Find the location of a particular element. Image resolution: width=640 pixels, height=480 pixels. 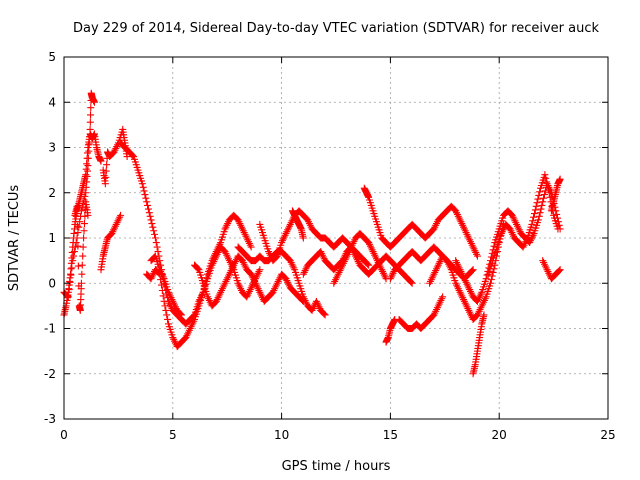

x-tick-label: 15 is located at coordinates (390, 435).